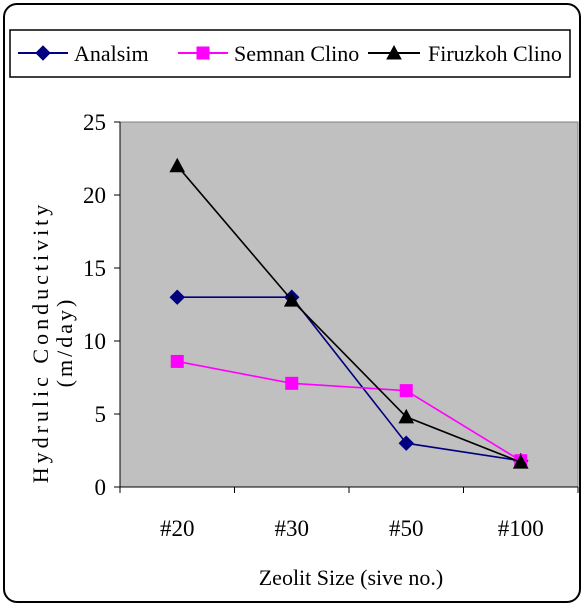 This screenshot has height=609, width=586. Describe the element at coordinates (296, 53) in the screenshot. I see `legend-label: Semnan Clino` at that location.